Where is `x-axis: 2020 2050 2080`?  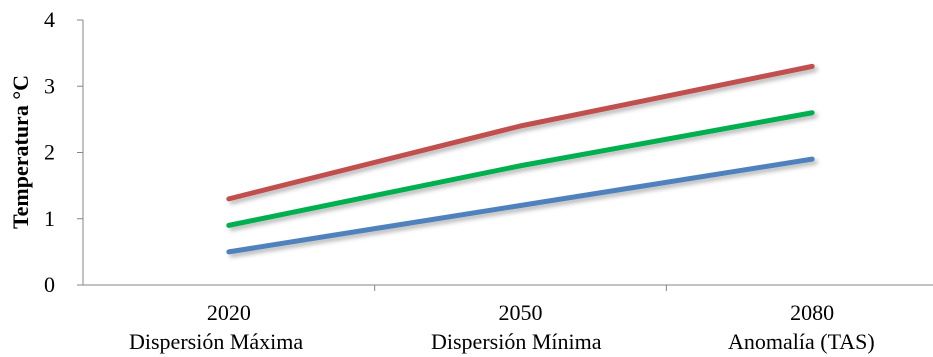 x-axis: 2020 2050 2080 is located at coordinates (508, 304).